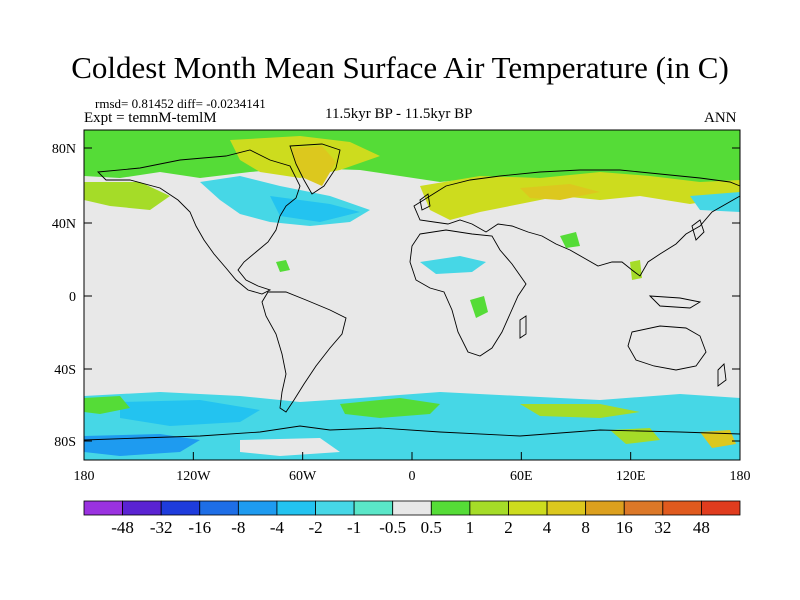 This screenshot has height=600, width=800. Describe the element at coordinates (142, 445) in the screenshot. I see `field-antarctic-blue` at that location.